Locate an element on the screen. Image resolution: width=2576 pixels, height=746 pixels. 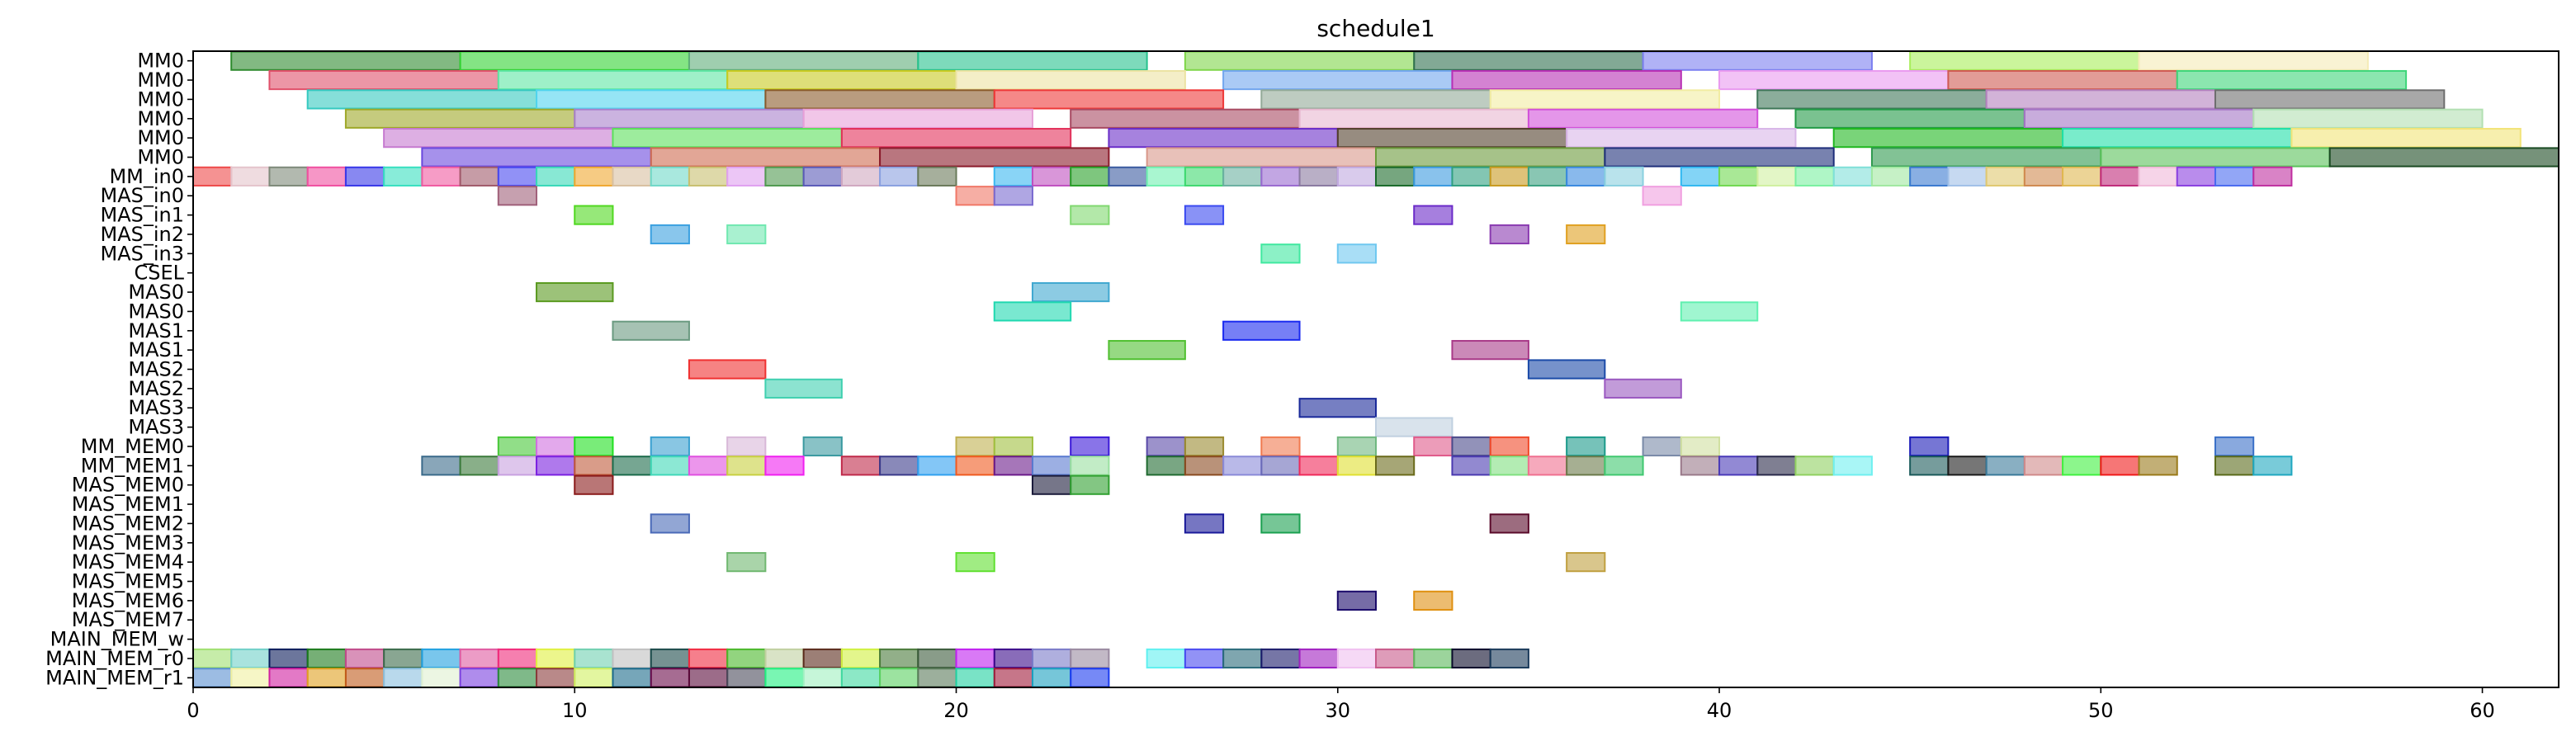
y-tick-label: MAS2 is located at coordinates (156, 388).